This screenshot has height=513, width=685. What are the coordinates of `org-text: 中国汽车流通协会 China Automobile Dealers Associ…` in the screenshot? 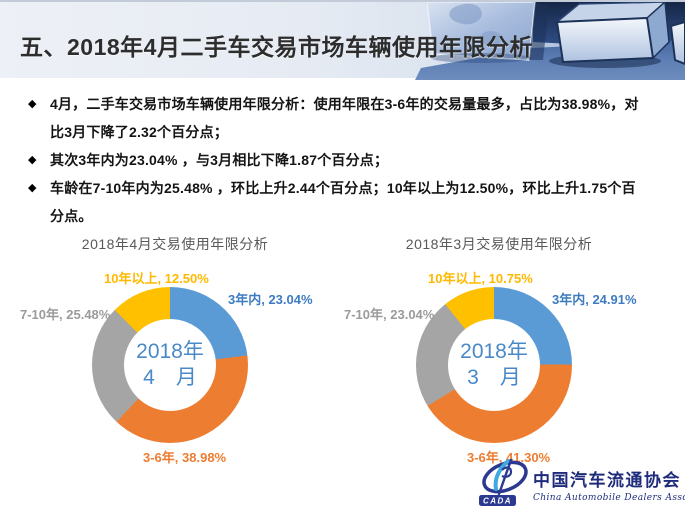 It's located at (609, 480).